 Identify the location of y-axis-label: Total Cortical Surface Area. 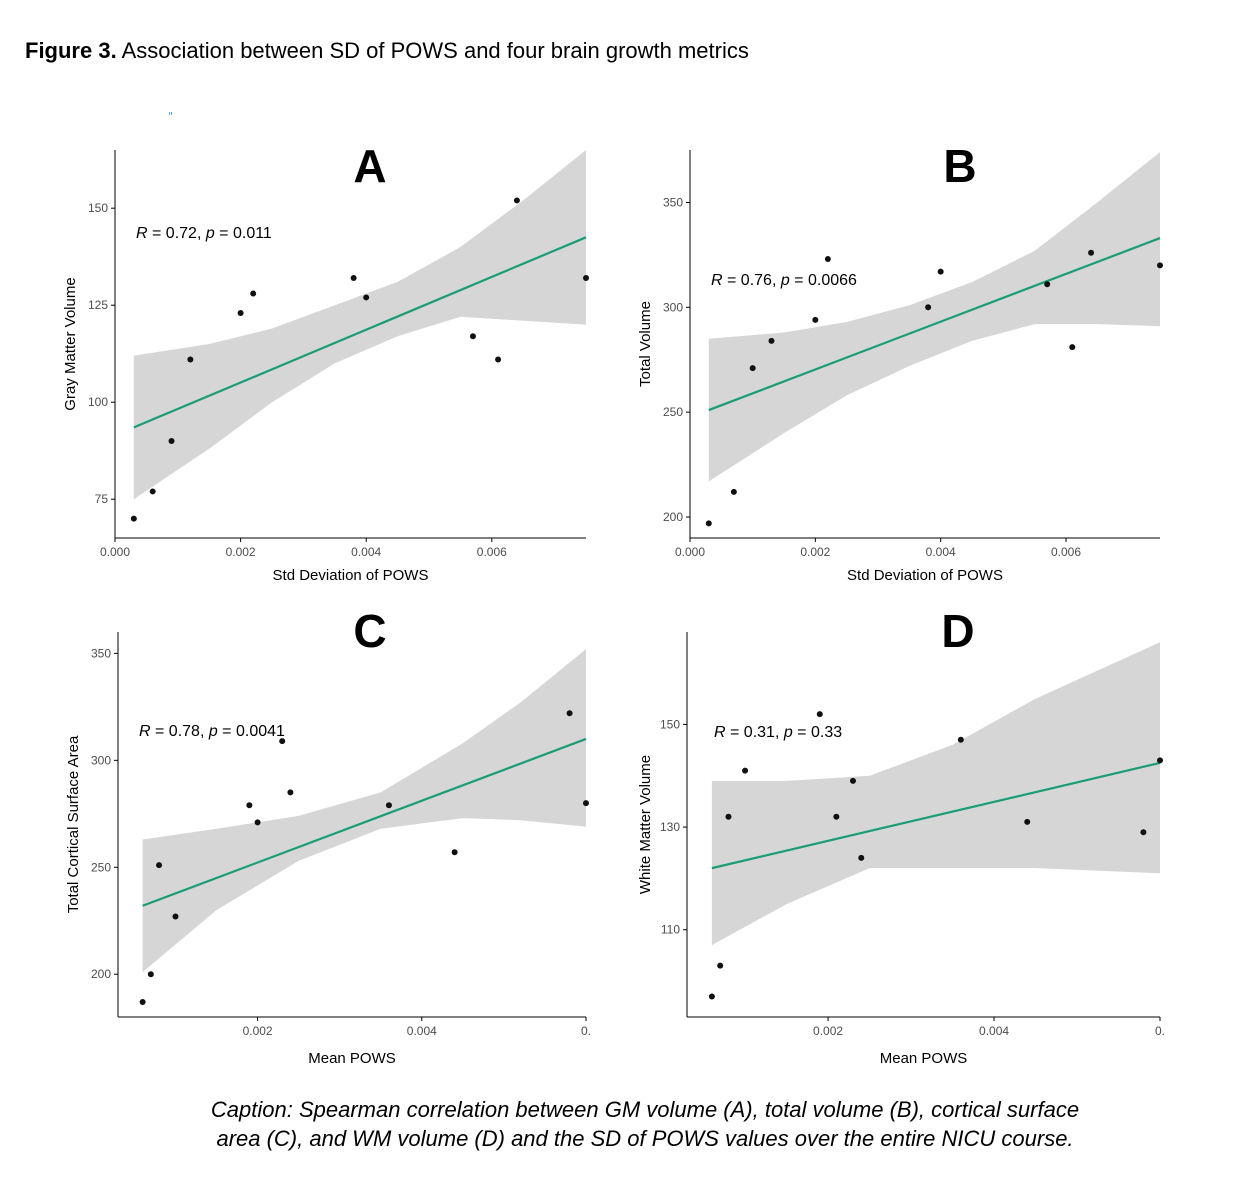
(73, 824).